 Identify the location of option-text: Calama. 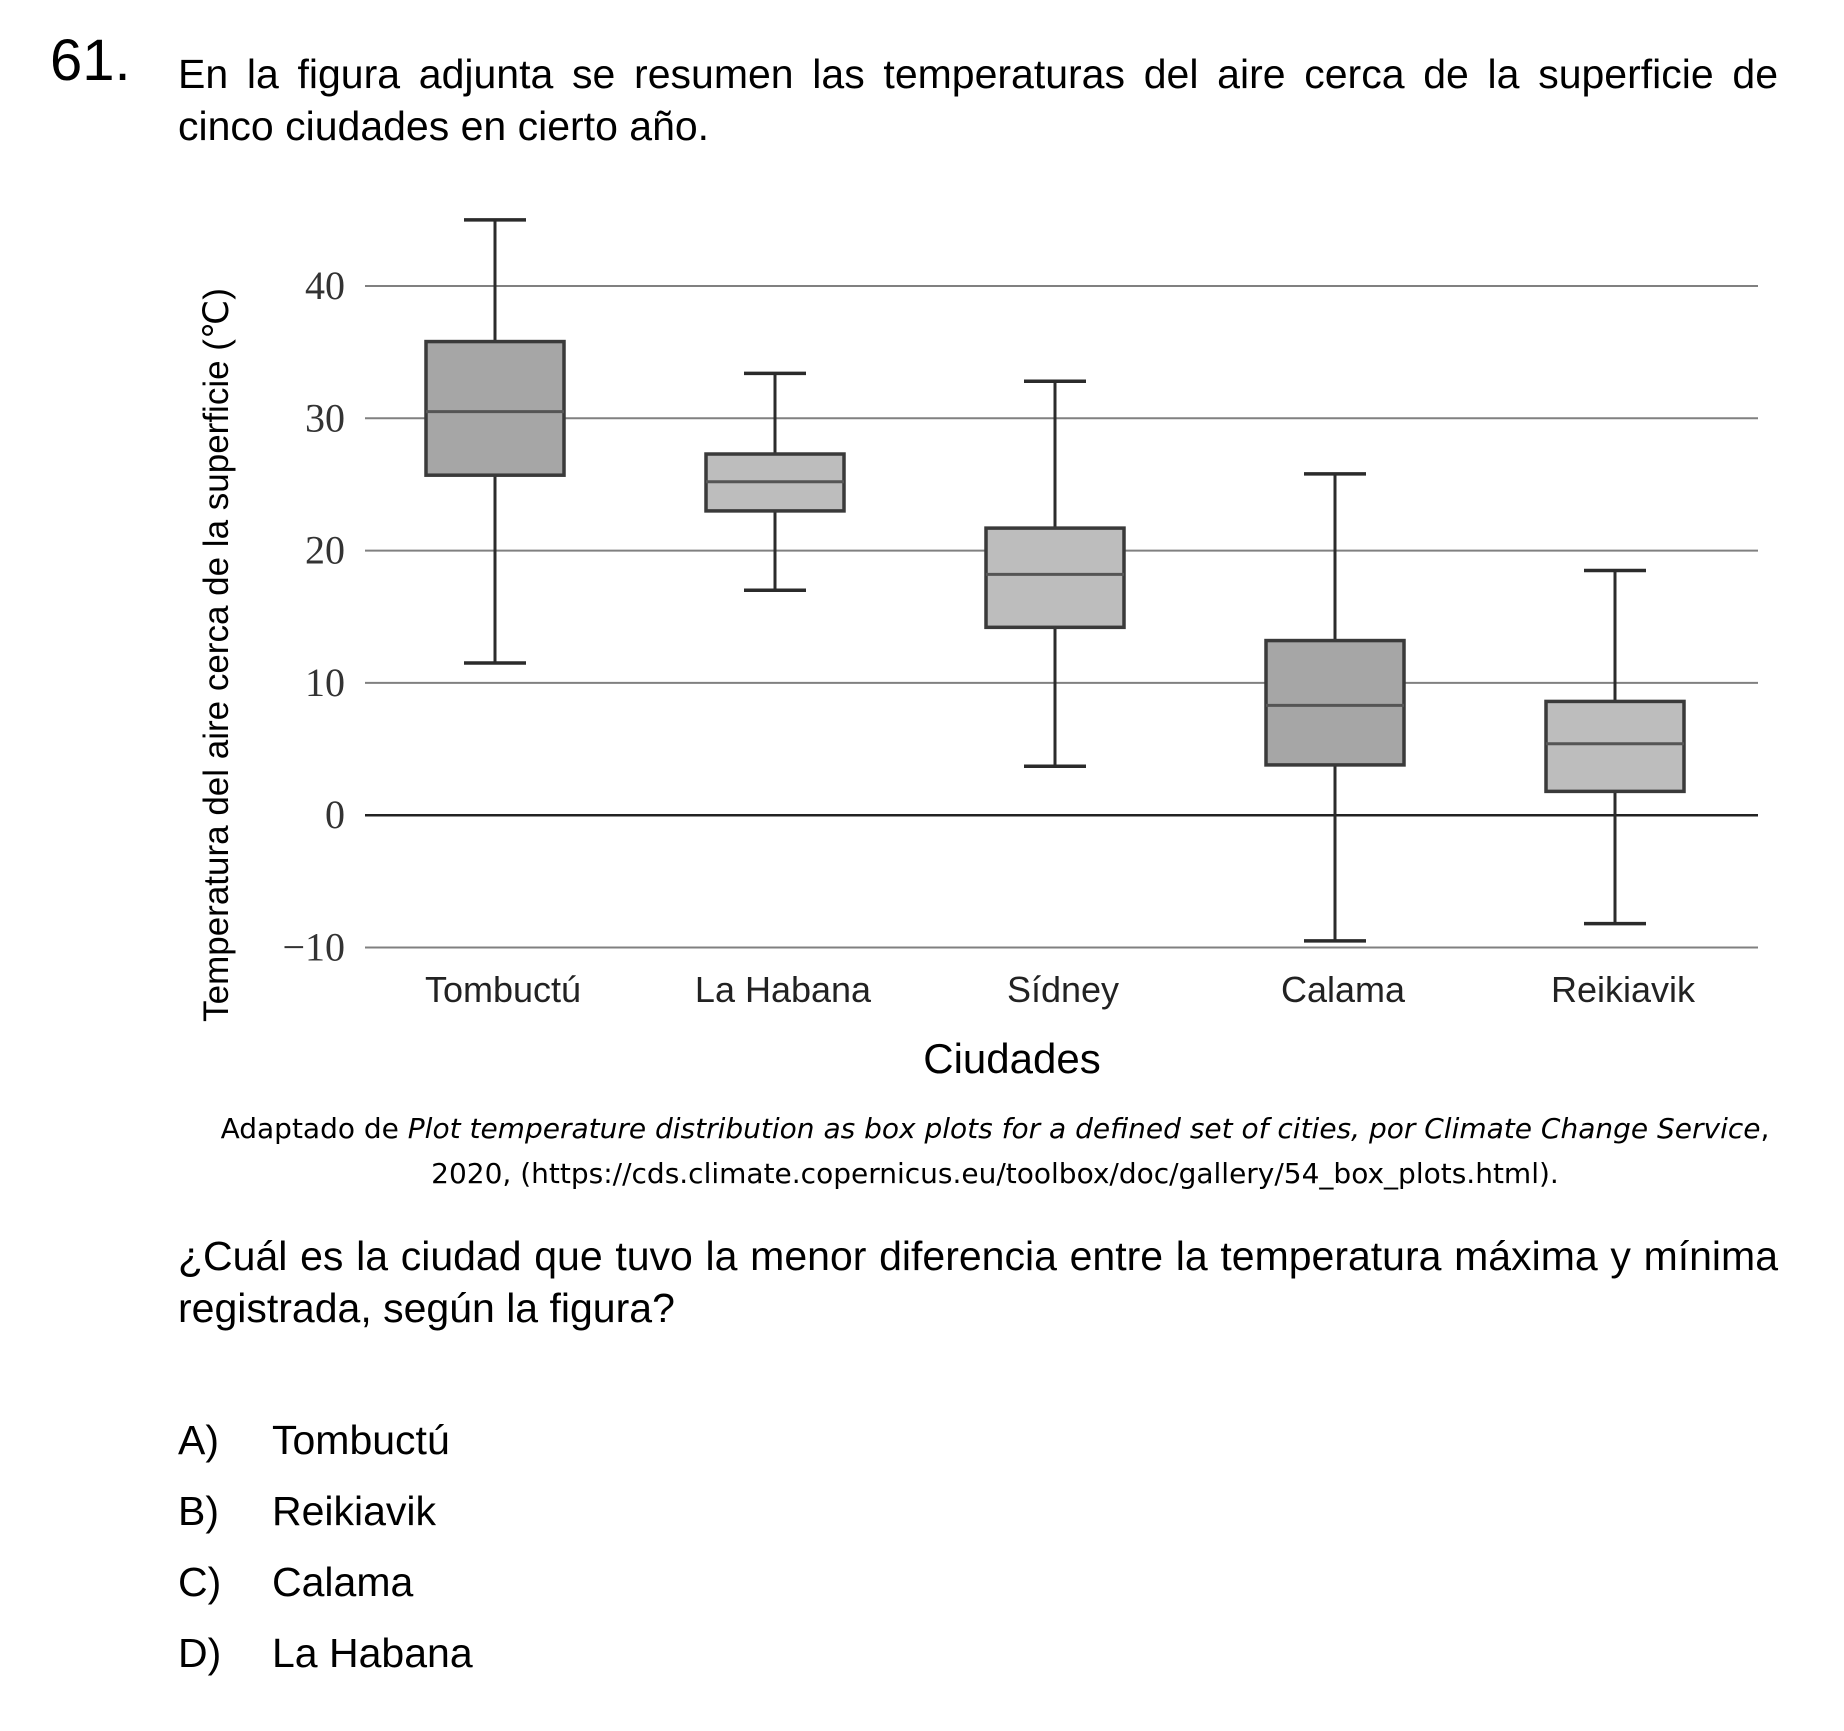
(343, 1582).